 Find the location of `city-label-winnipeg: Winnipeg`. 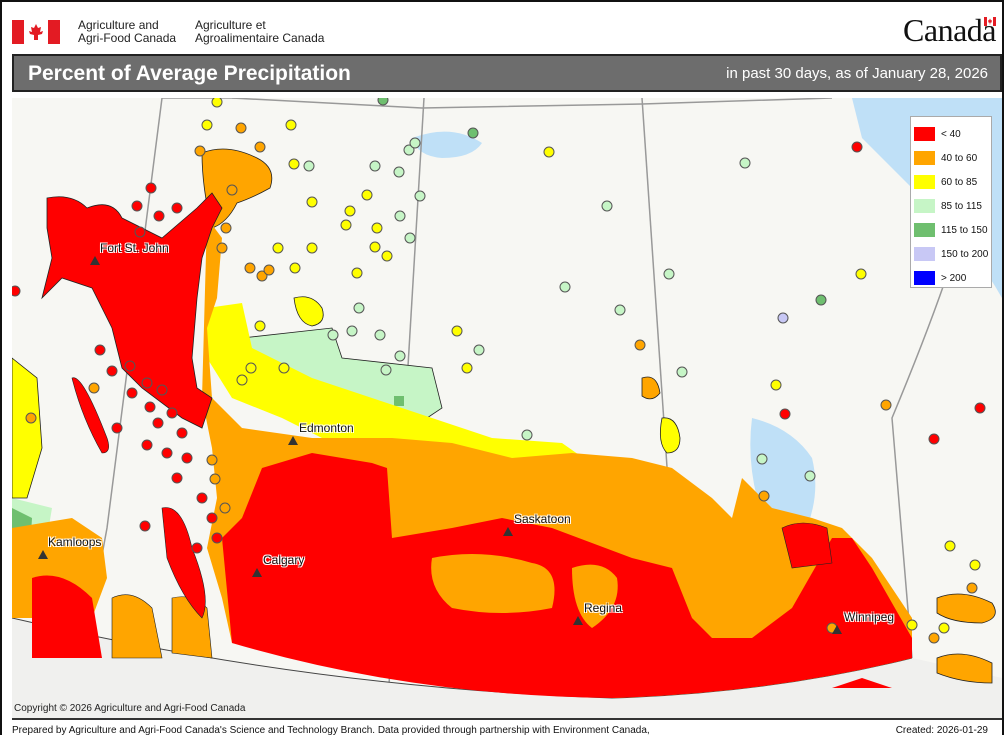

city-label-winnipeg: Winnipeg is located at coordinates (869, 617).